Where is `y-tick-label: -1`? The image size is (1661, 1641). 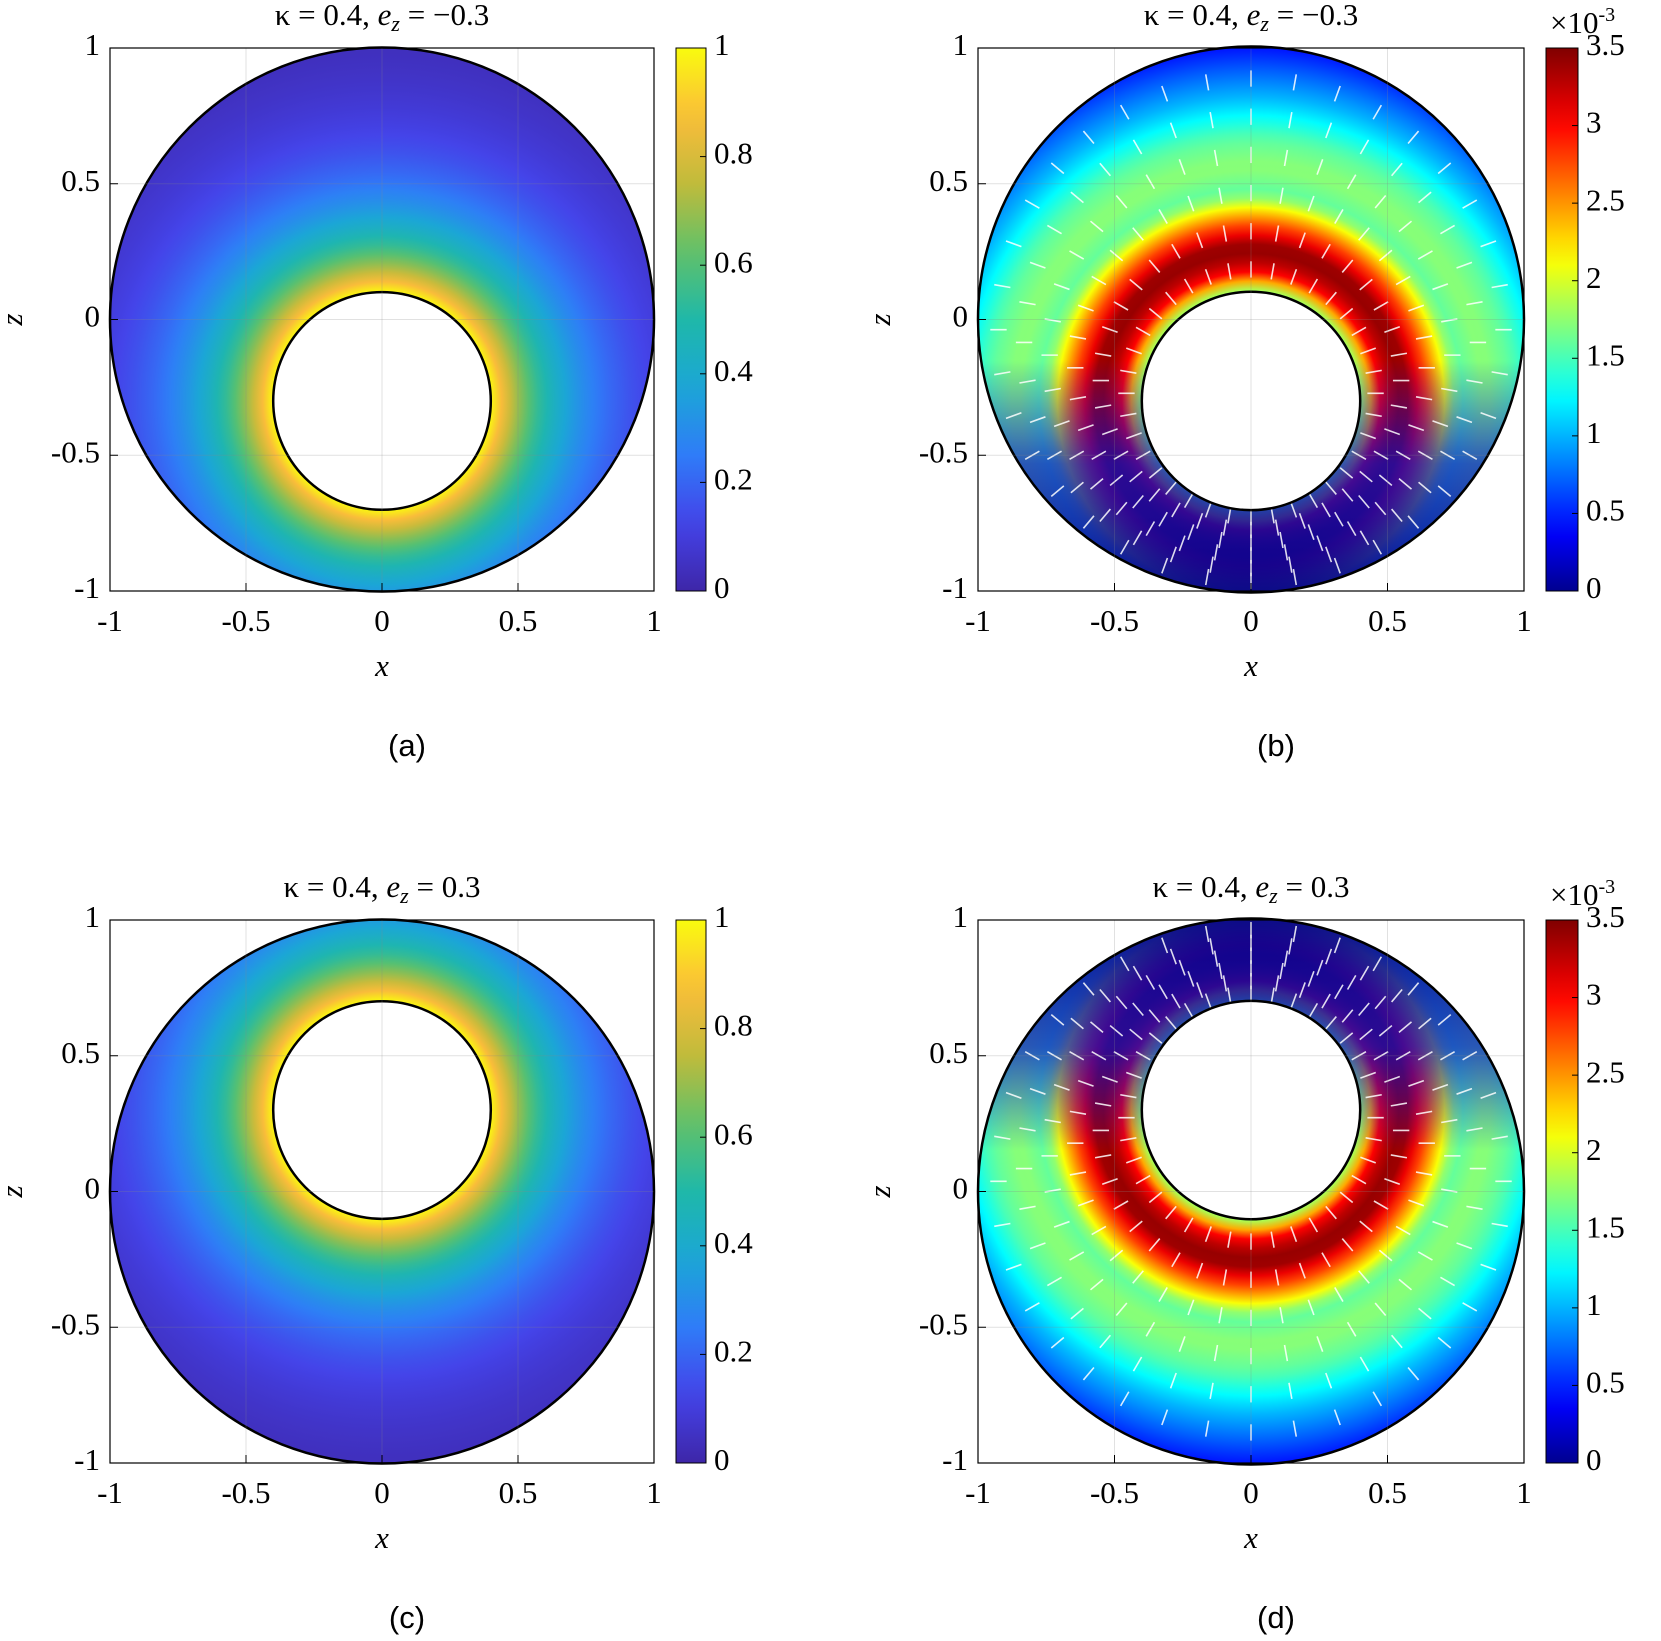
y-tick-label: -1 is located at coordinates (87, 1459).